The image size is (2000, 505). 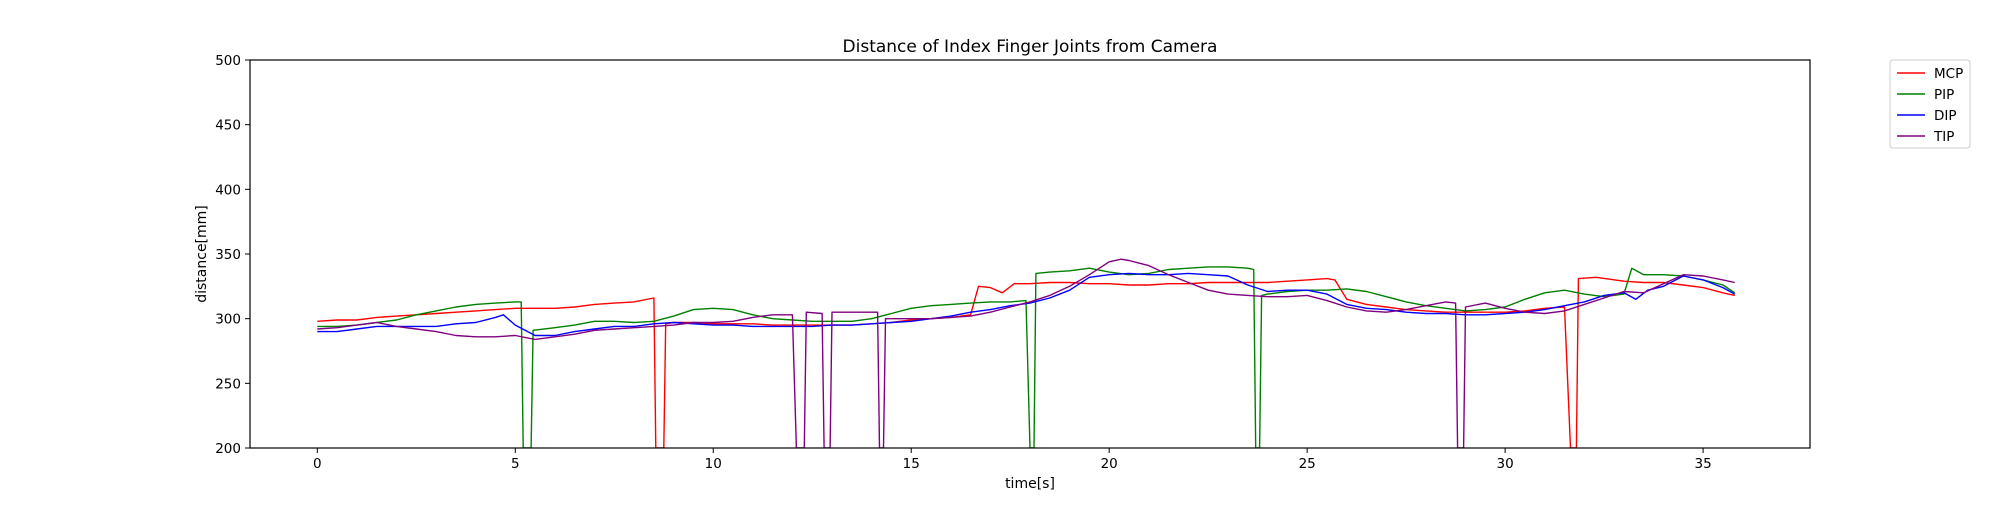 What do you see at coordinates (228, 384) in the screenshot?
I see `y-tick-label: 250` at bounding box center [228, 384].